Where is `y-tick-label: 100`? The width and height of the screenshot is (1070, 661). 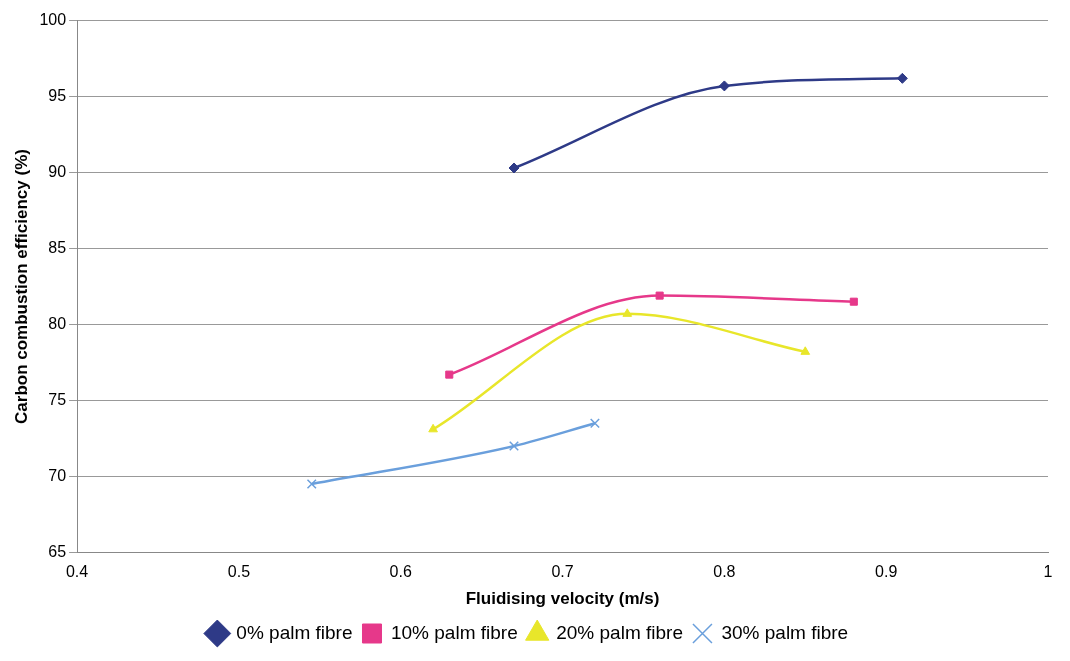 y-tick-label: 100 is located at coordinates (53, 20).